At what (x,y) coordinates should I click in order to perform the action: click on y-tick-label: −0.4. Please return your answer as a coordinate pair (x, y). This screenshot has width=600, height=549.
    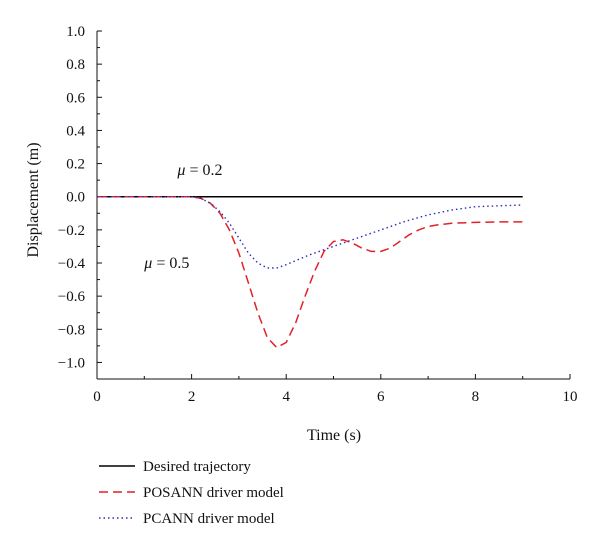
    Looking at the image, I should click on (72, 264).